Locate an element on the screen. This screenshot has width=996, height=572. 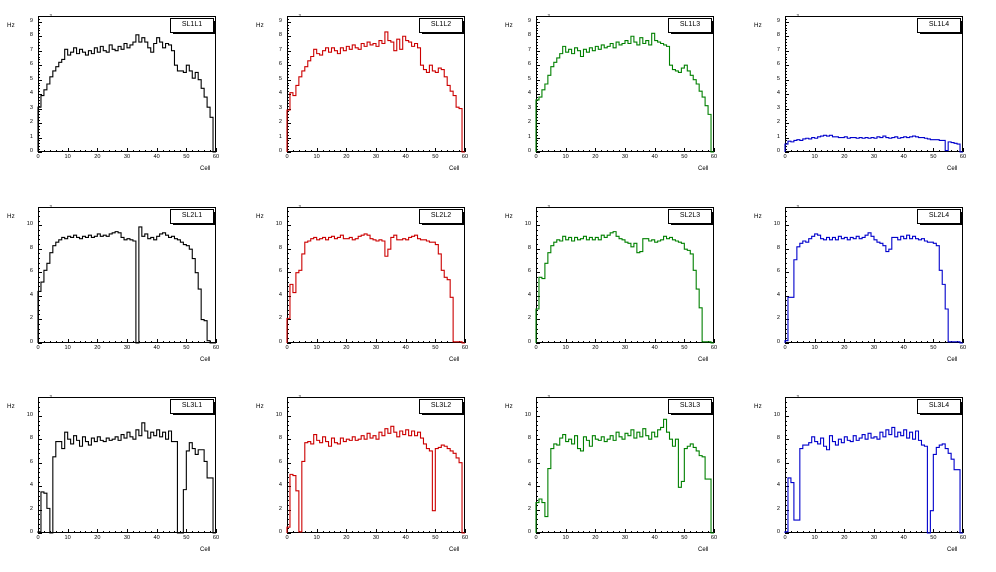
plot-pad-sl1l2: Hz×10301234567890102030405060CellSL1L2 is located at coordinates (373, 95).